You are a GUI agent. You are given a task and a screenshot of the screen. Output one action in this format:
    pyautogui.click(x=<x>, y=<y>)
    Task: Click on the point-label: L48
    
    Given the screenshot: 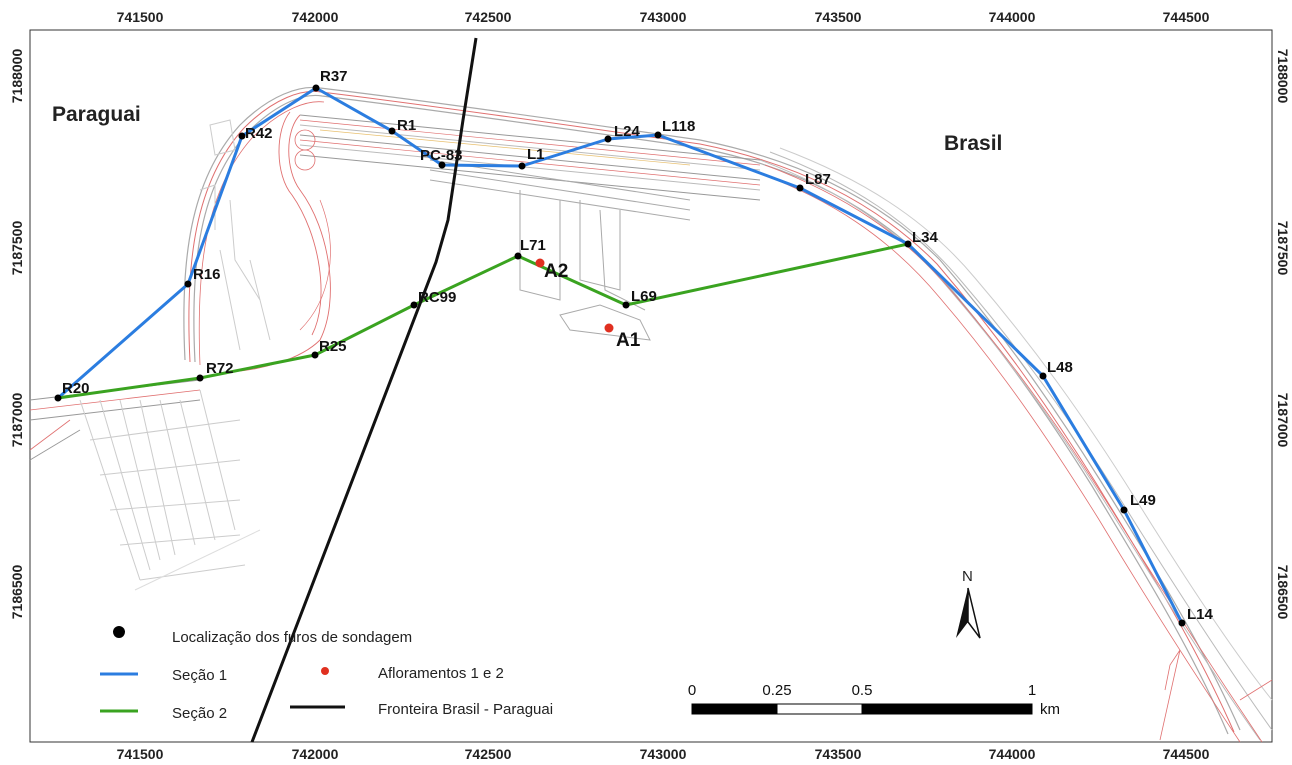 What is the action you would take?
    pyautogui.click(x=1060, y=367)
    